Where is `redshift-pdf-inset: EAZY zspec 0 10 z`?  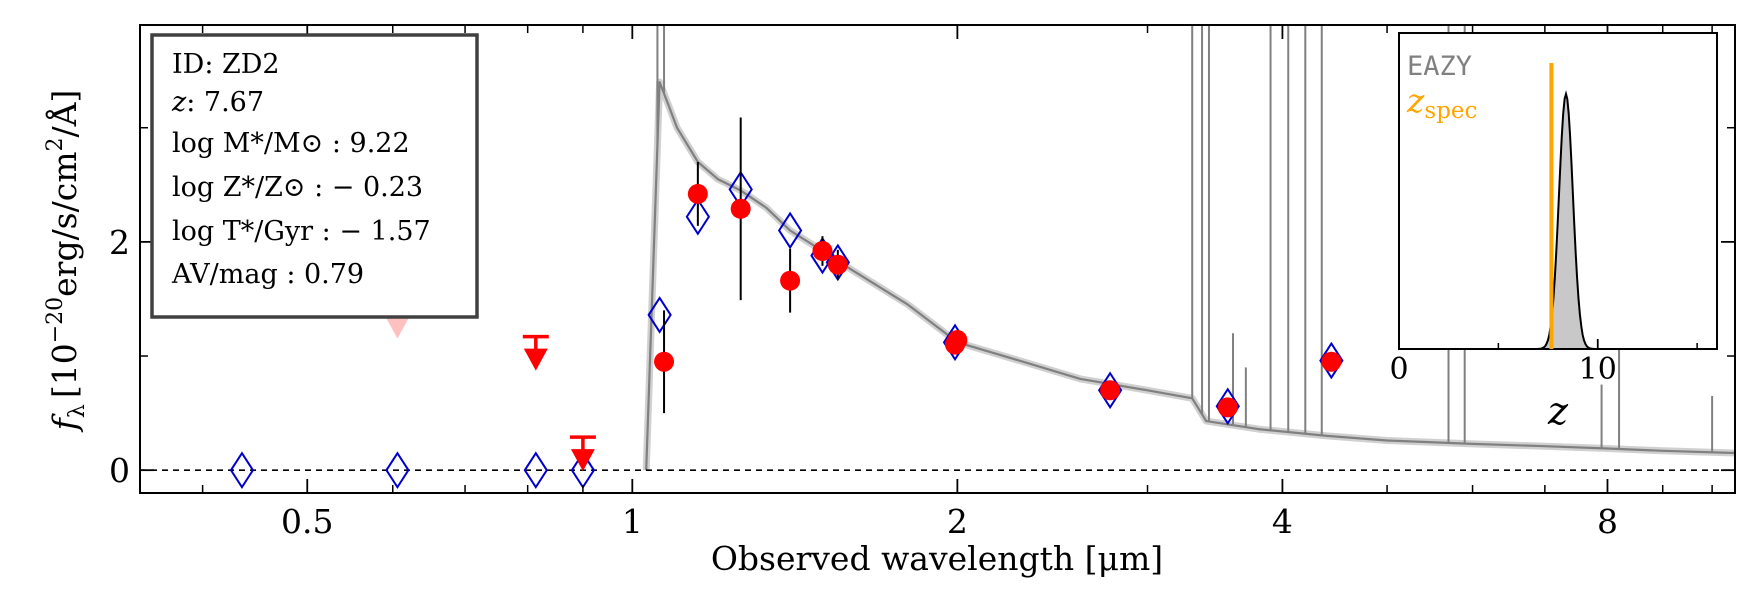 redshift-pdf-inset: EAZY zspec 0 10 z is located at coordinates (1553, 232).